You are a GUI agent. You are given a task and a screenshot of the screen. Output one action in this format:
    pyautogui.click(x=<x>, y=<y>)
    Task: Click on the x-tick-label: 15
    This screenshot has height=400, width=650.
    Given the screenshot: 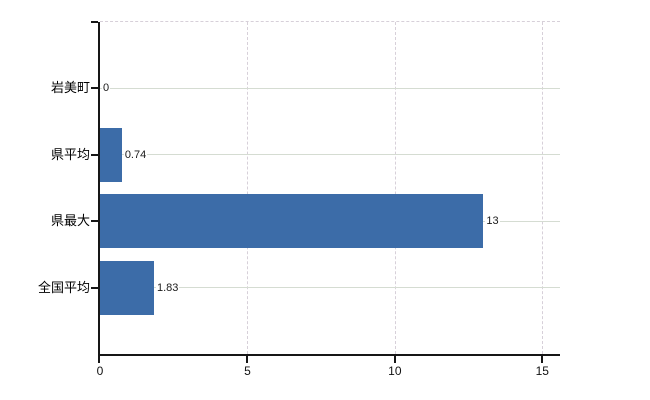 What is the action you would take?
    pyautogui.click(x=542, y=371)
    